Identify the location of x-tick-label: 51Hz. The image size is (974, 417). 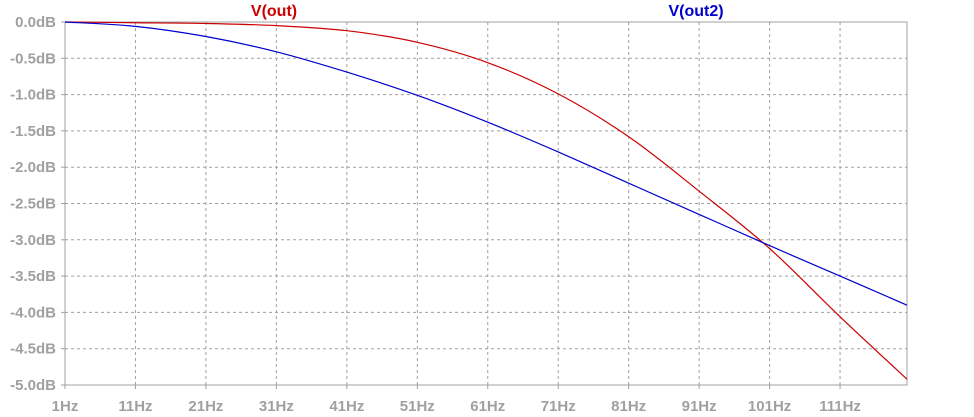
(417, 406).